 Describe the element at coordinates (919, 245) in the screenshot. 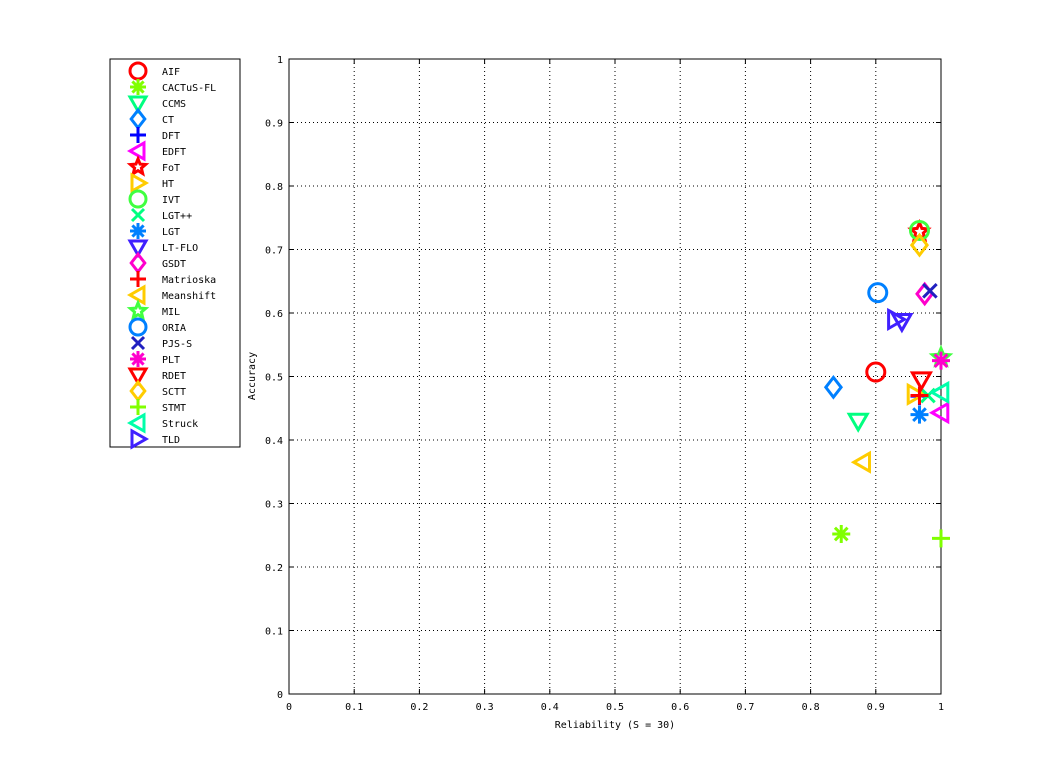

I see `data-point-sctt` at that location.